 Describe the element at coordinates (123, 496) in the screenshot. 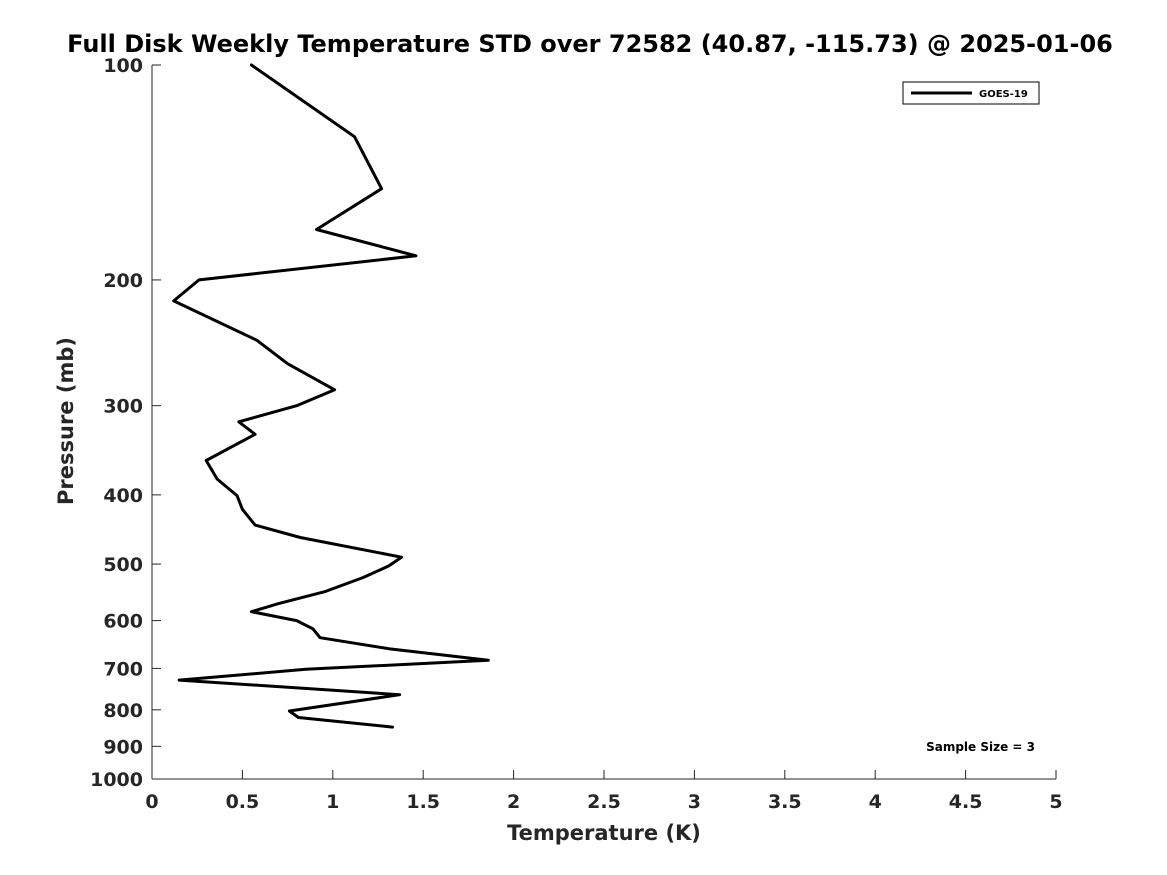

I see `y-tick-label: 400` at that location.